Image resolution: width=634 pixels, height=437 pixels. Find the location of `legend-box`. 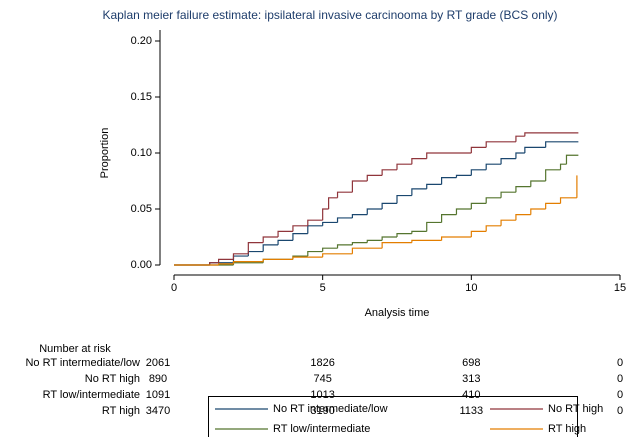

legend-box is located at coordinates (393, 416).